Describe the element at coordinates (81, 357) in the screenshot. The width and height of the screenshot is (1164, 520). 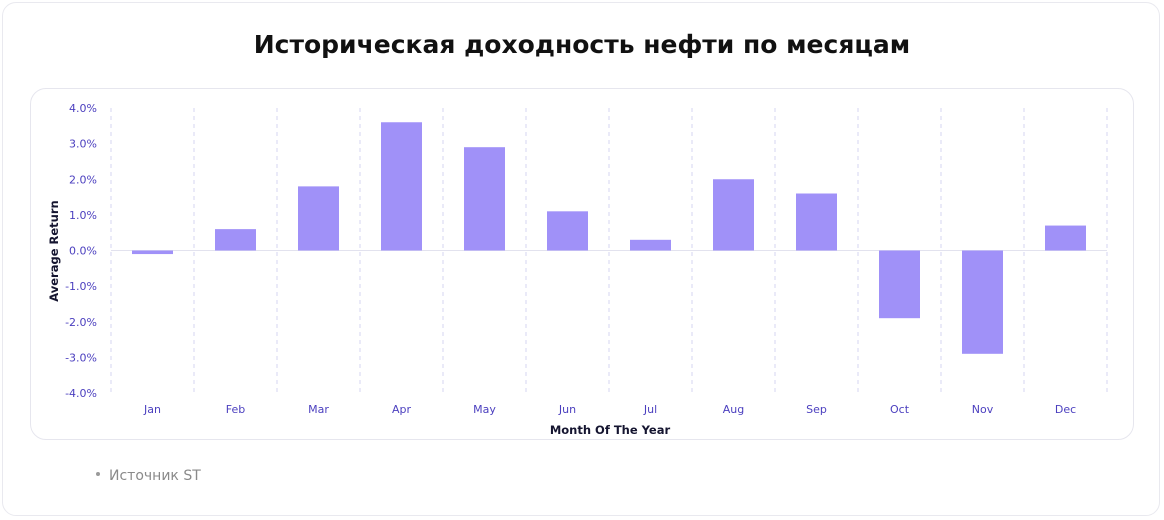
I see `y-tick-label: -3.0%` at that location.